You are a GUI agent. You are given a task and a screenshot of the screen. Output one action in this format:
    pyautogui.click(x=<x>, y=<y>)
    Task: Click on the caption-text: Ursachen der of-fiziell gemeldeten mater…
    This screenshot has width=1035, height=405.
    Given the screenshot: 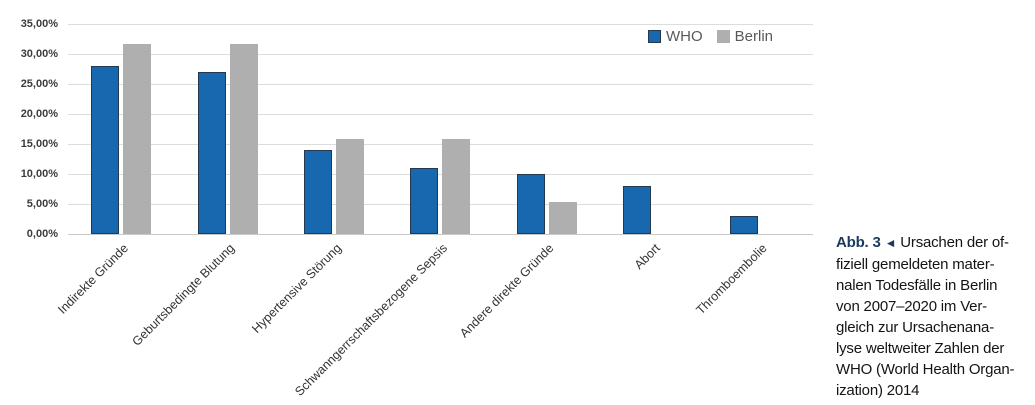 What is the action you would take?
    pyautogui.click(x=925, y=316)
    